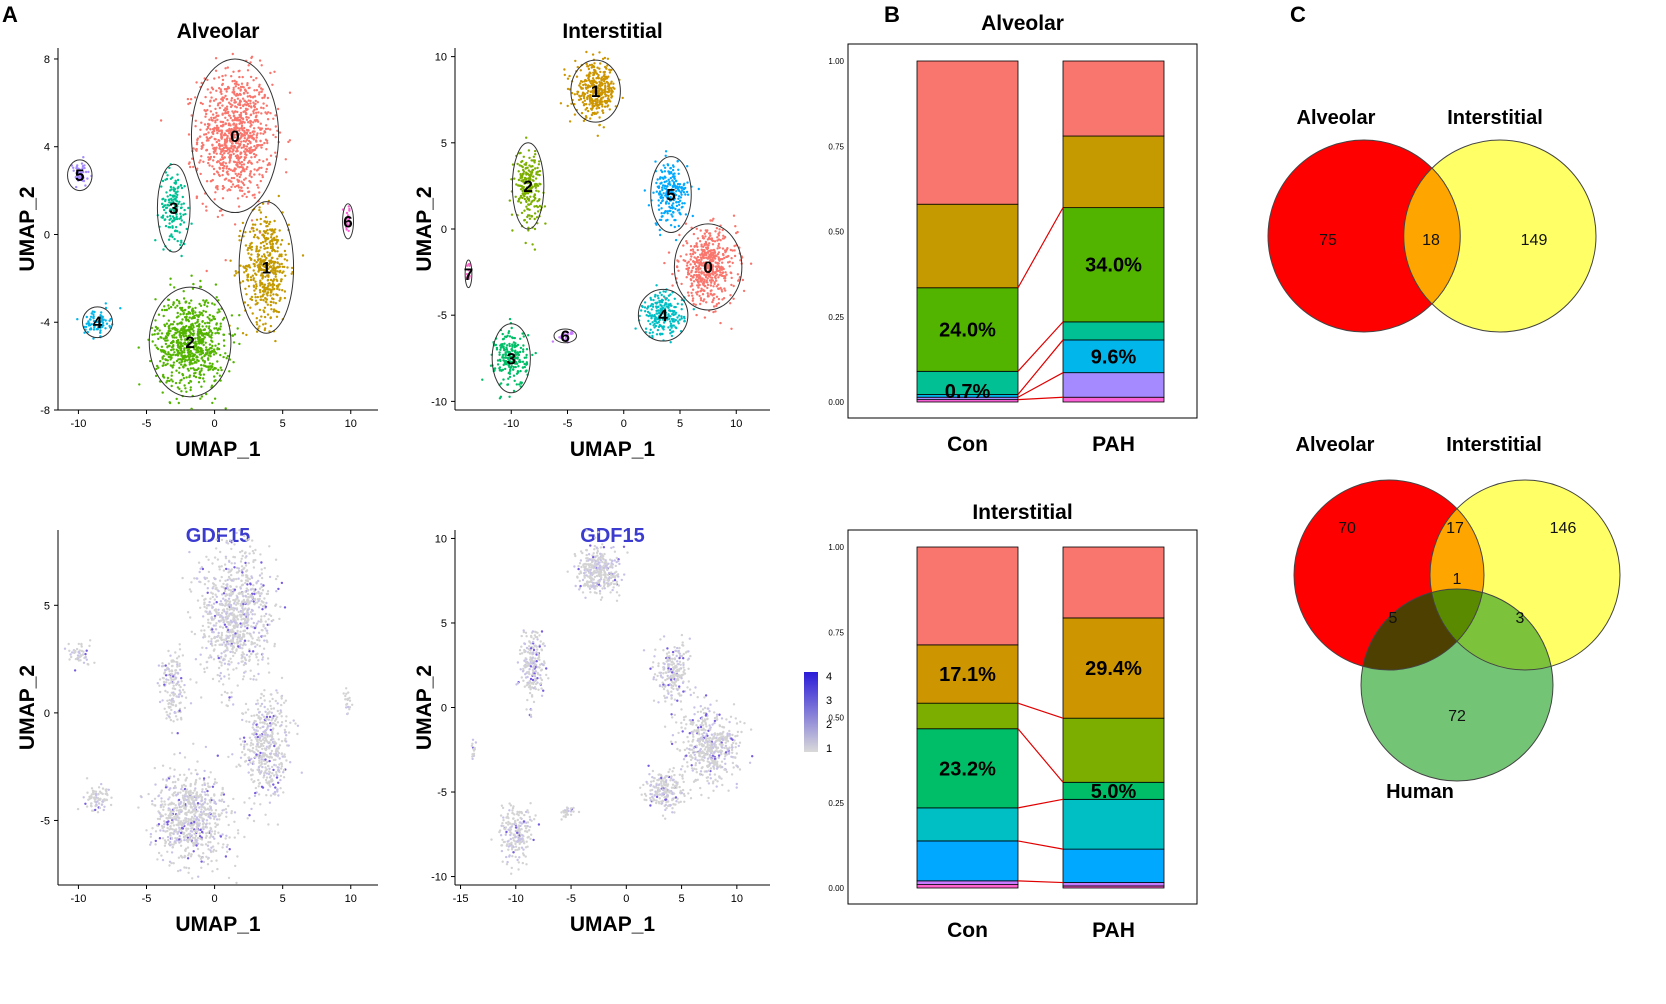 The width and height of the screenshot is (1666, 1004). I want to click on cluster-label: 2, so click(189, 342).